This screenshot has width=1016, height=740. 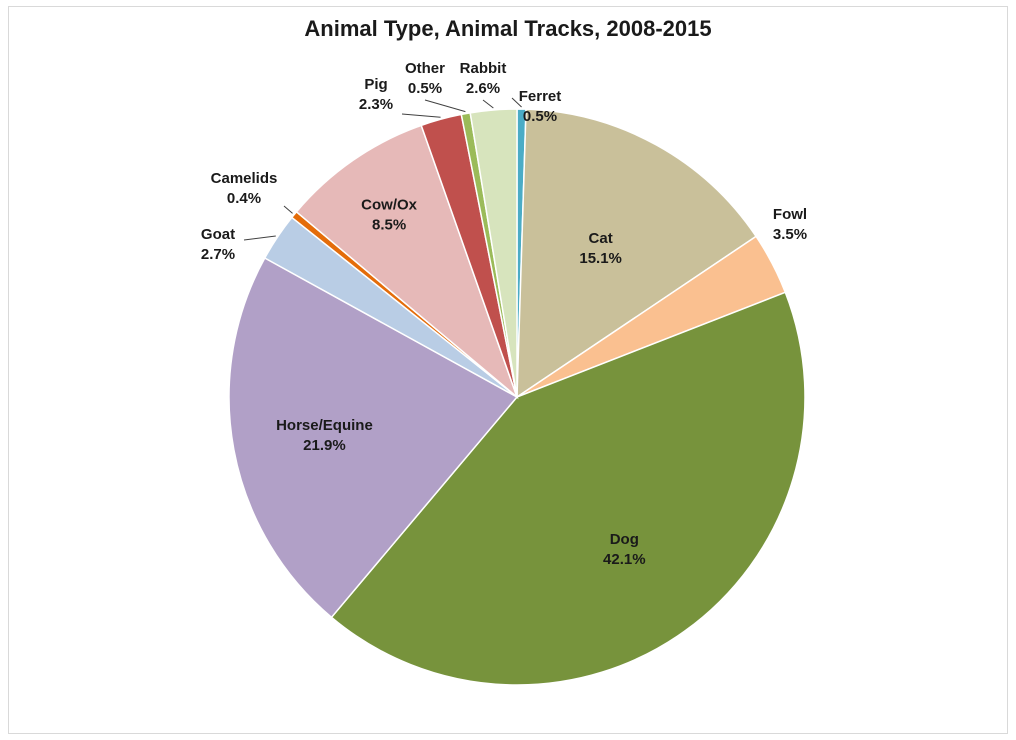 What do you see at coordinates (425, 88) in the screenshot?
I see `slice-value-other: 0.5%` at bounding box center [425, 88].